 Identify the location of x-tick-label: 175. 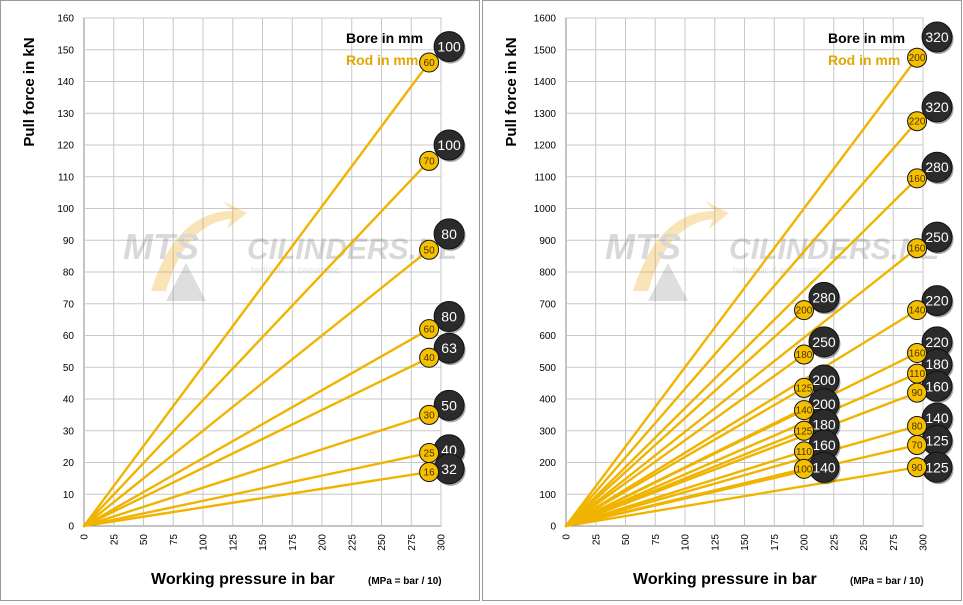
(293, 542).